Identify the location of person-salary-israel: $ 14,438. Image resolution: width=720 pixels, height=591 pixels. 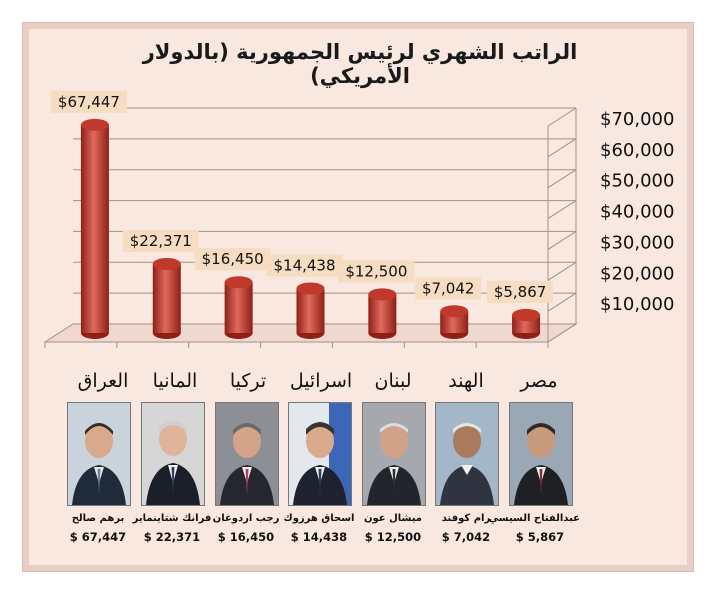
(319, 537).